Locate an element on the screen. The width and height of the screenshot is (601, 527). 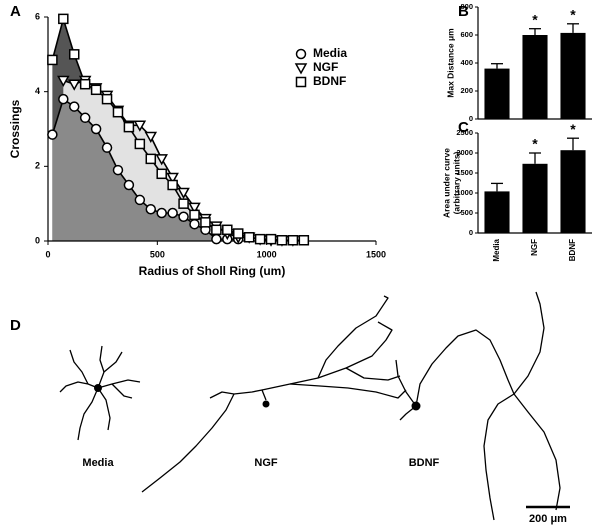
y-axis-label: Max Distance μm is located at coordinates (450, 63).